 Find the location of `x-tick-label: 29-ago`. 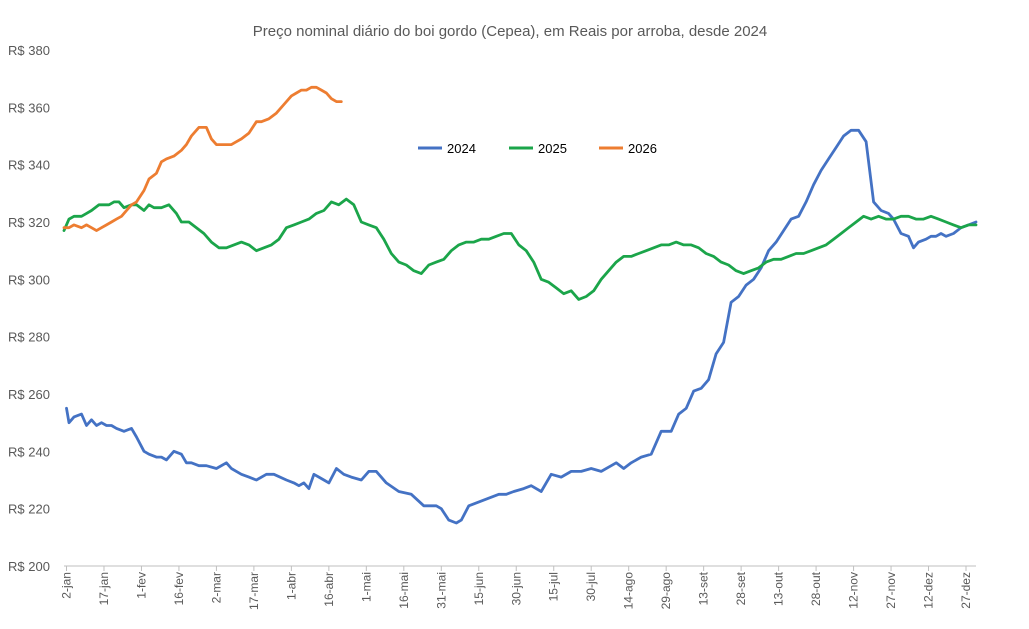

x-tick-label: 29-ago is located at coordinates (666, 591).